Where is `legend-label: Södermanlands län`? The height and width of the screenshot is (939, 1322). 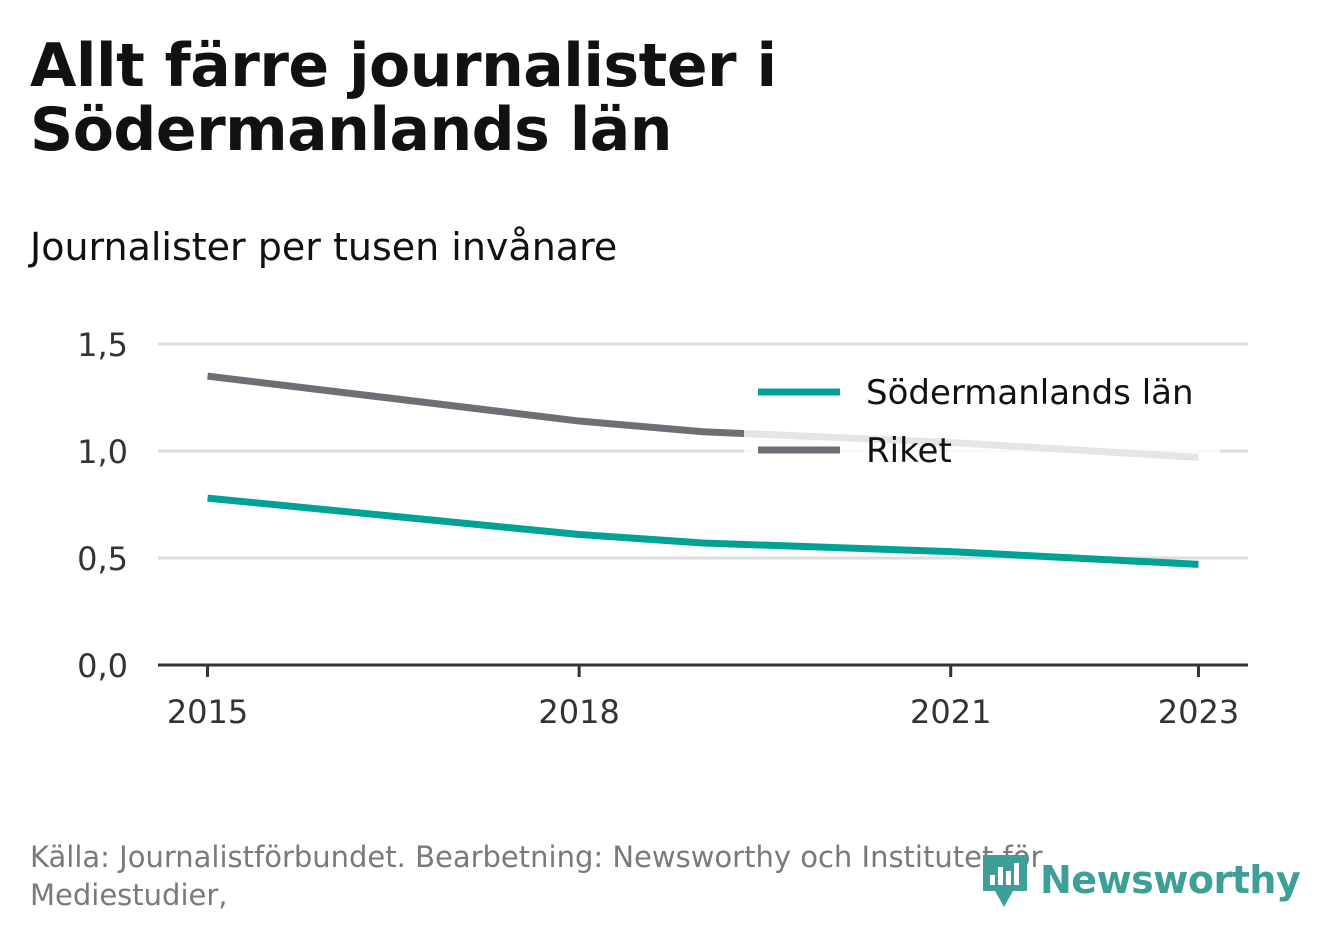
legend-label: Södermanlands län is located at coordinates (1030, 393).